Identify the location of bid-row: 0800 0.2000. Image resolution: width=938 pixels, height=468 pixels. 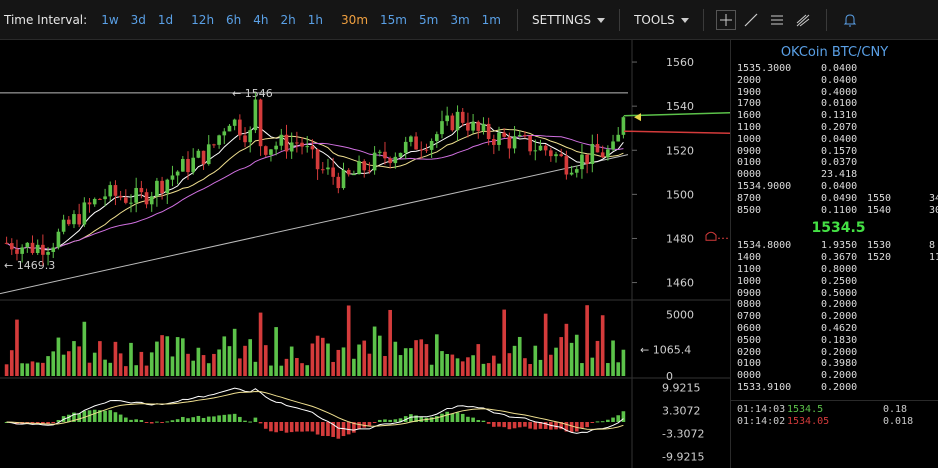
(834, 305).